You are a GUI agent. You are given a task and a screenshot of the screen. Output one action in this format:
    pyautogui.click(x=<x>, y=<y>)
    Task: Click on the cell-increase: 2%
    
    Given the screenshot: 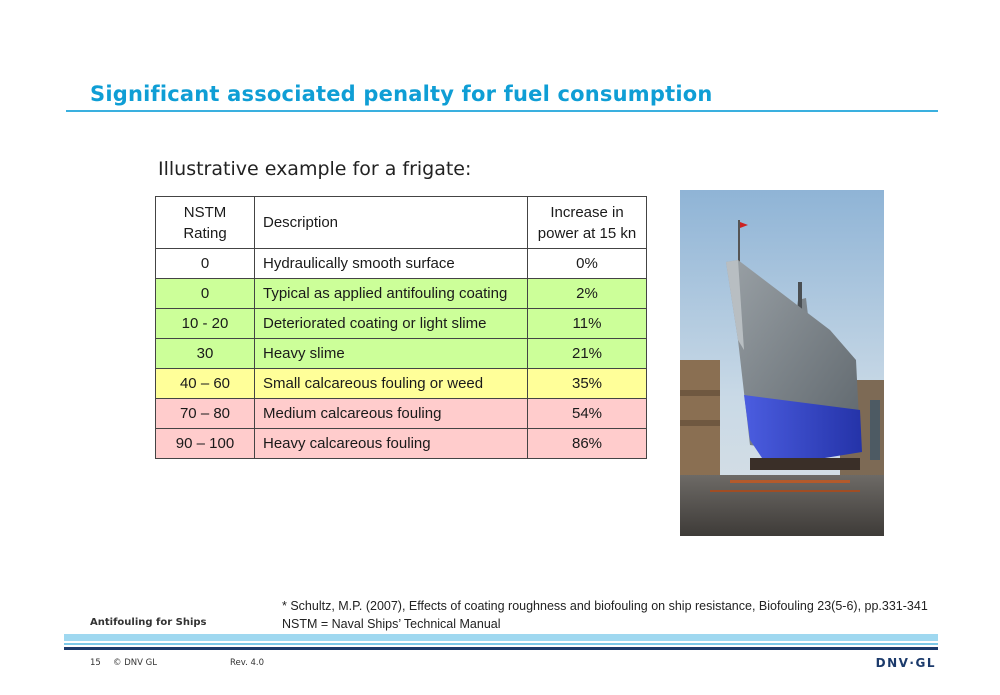 What is the action you would take?
    pyautogui.click(x=587, y=293)
    